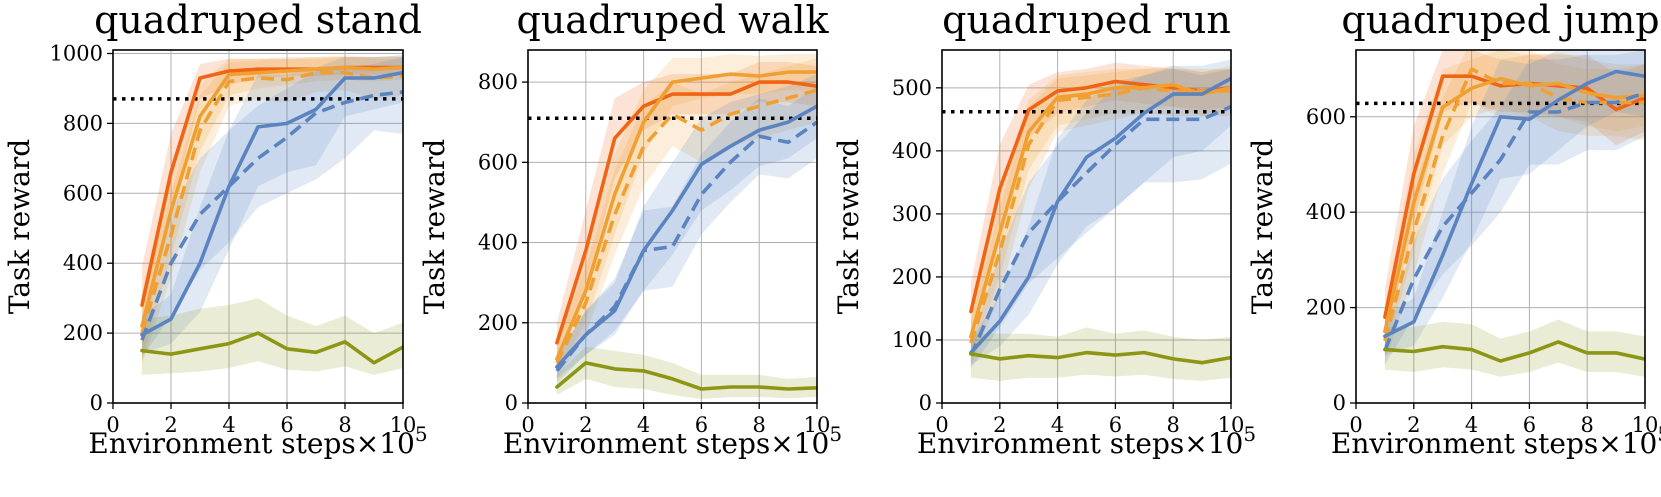  Describe the element at coordinates (1086, 21) in the screenshot. I see `chart-title: quadruped run` at that location.